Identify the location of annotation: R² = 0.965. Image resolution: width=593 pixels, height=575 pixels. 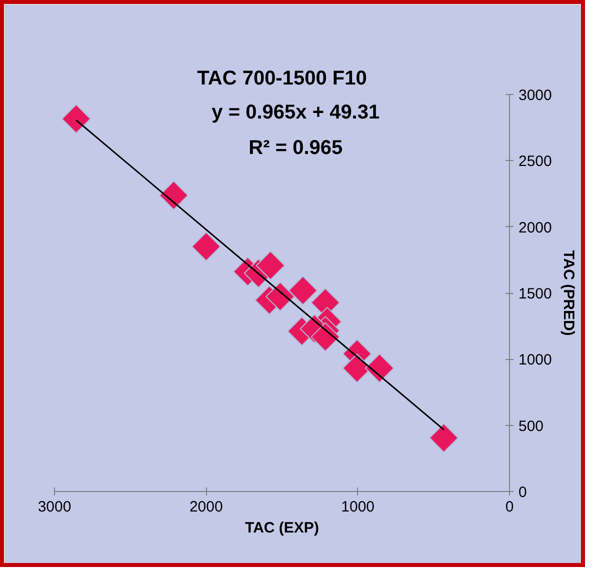
(295, 148).